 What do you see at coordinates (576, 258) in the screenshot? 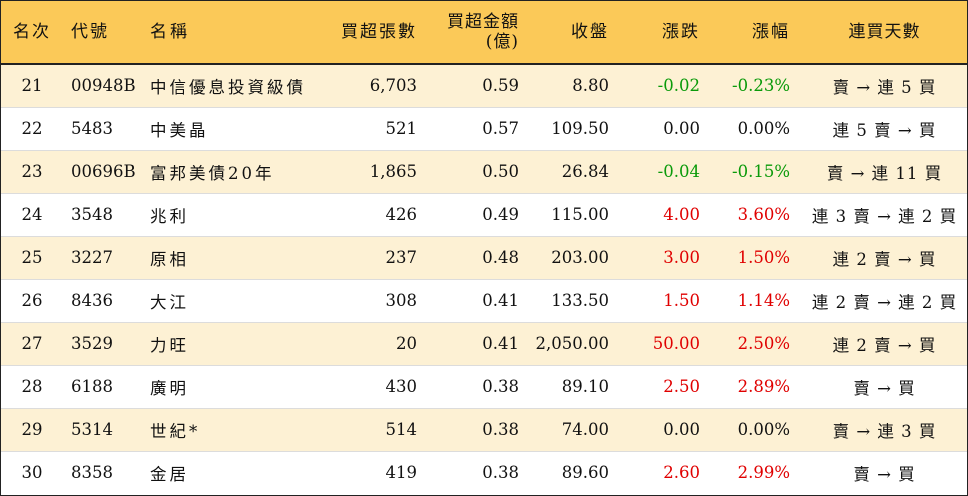
I see `close-cell: 203.00` at bounding box center [576, 258].